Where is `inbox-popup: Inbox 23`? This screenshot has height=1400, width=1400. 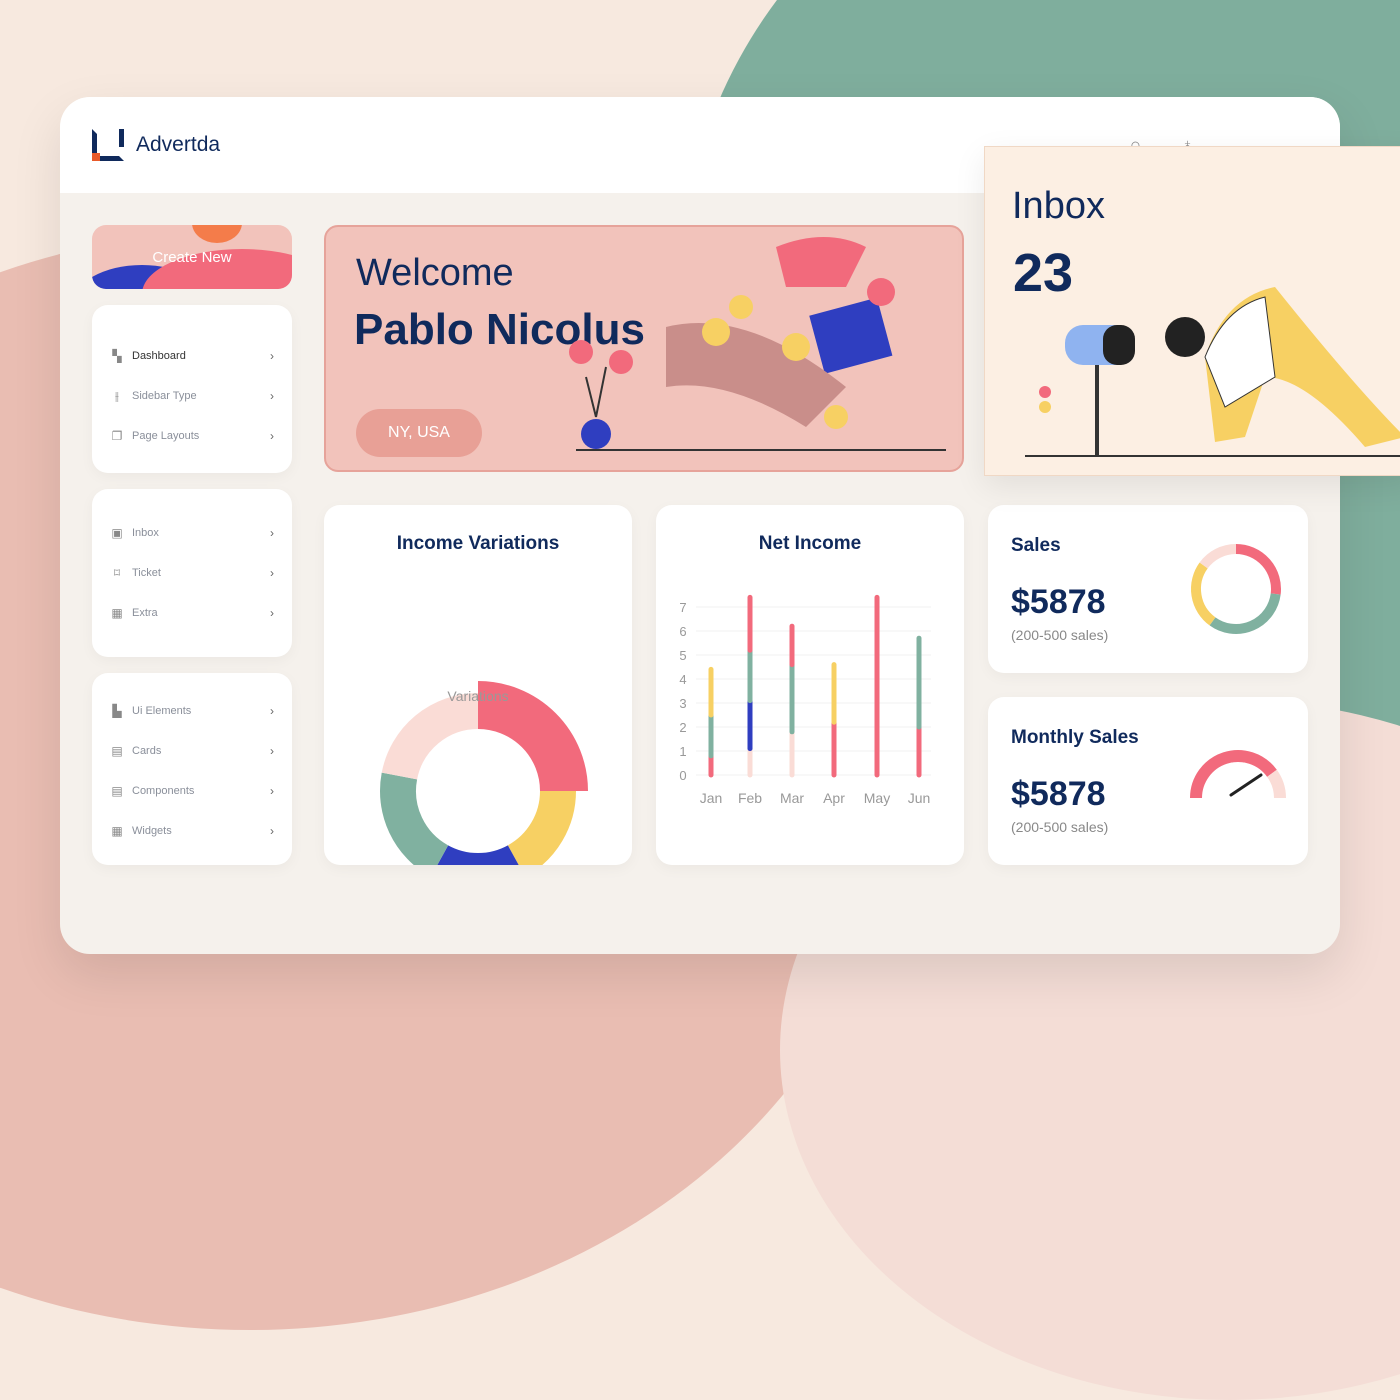 inbox-popup: Inbox 23 is located at coordinates (1192, 311).